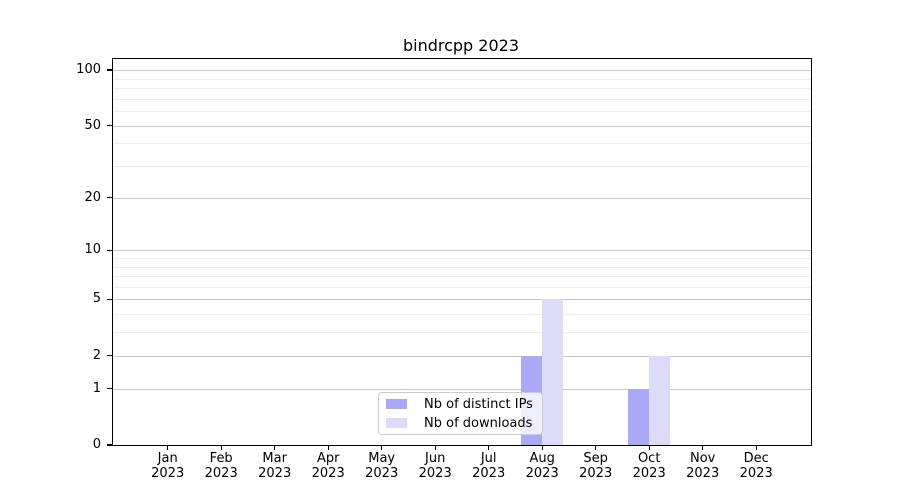  I want to click on x-axis-tick-label: Apr 2023, so click(328, 466).